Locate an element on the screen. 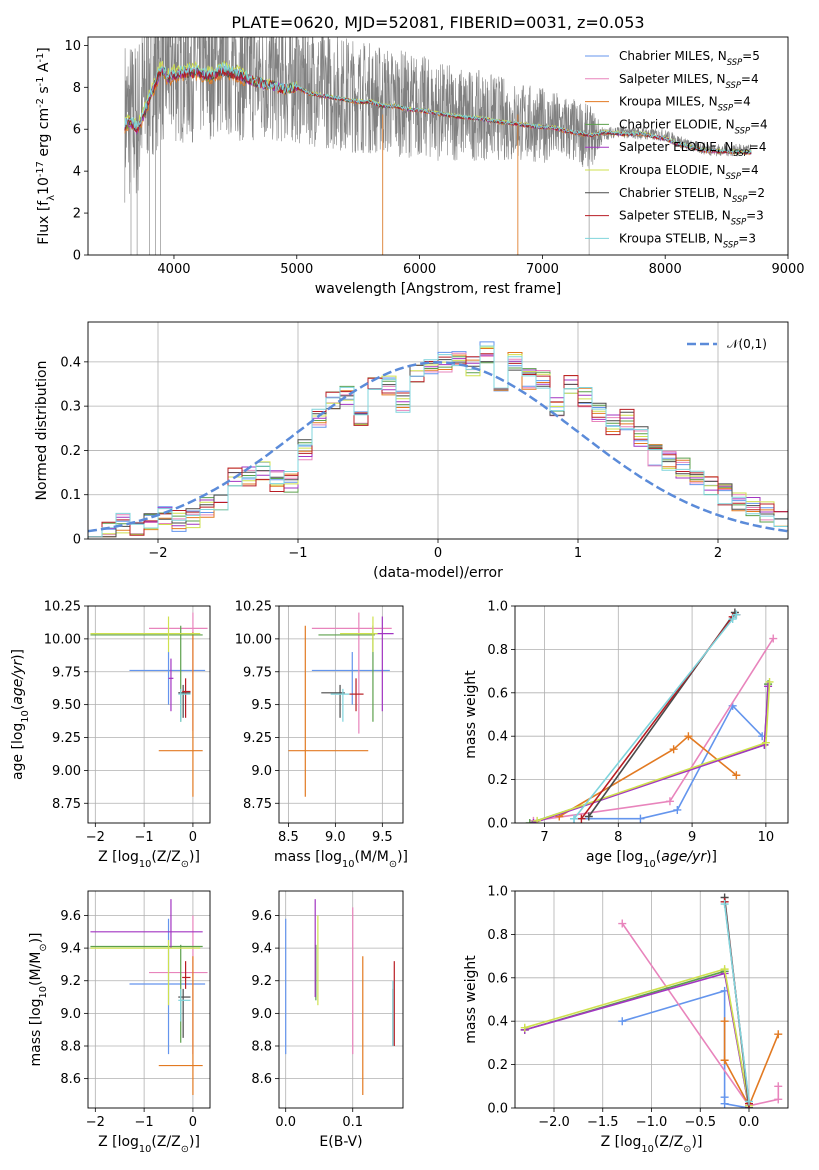 The width and height of the screenshot is (819, 1170). y-tick-label: 0.1 is located at coordinates (70, 495).